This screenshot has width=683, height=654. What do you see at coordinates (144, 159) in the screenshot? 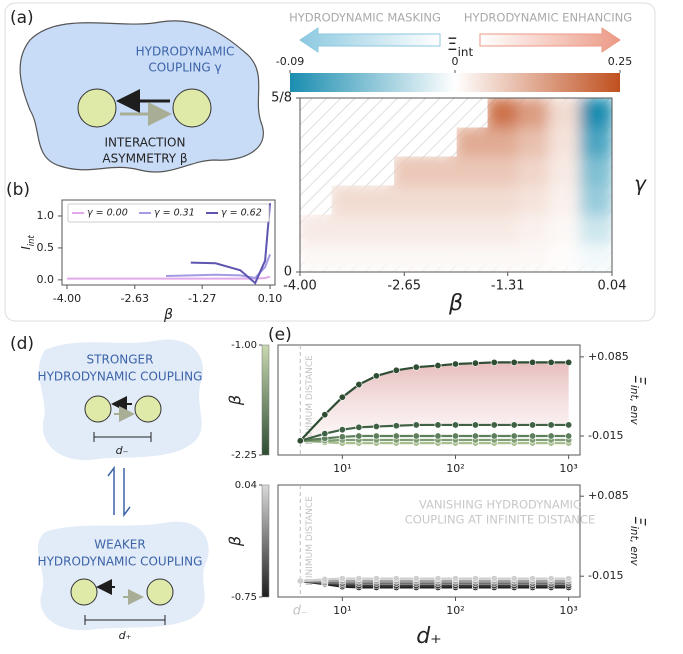
I see `asymmetry-text: ASYMMETRY β` at bounding box center [144, 159].